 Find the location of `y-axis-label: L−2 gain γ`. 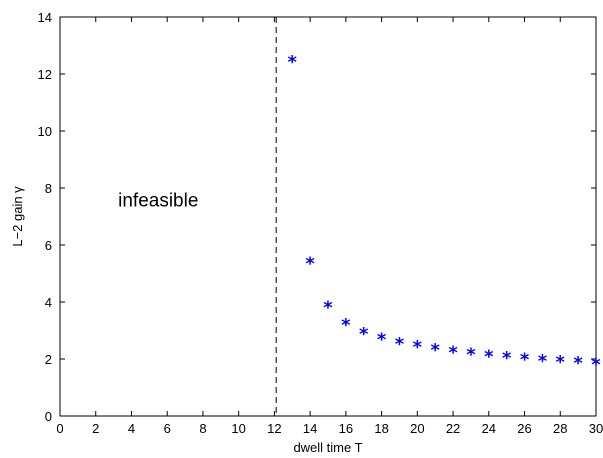

y-axis-label: L−2 gain γ is located at coordinates (17, 216).